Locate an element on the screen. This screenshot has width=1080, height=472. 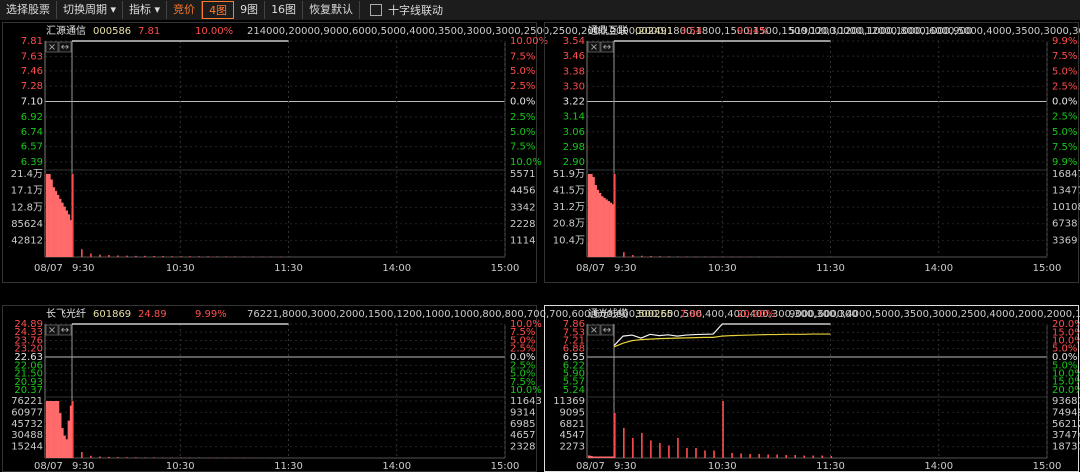
vol-tick-label: 30488 is located at coordinates (27, 435).